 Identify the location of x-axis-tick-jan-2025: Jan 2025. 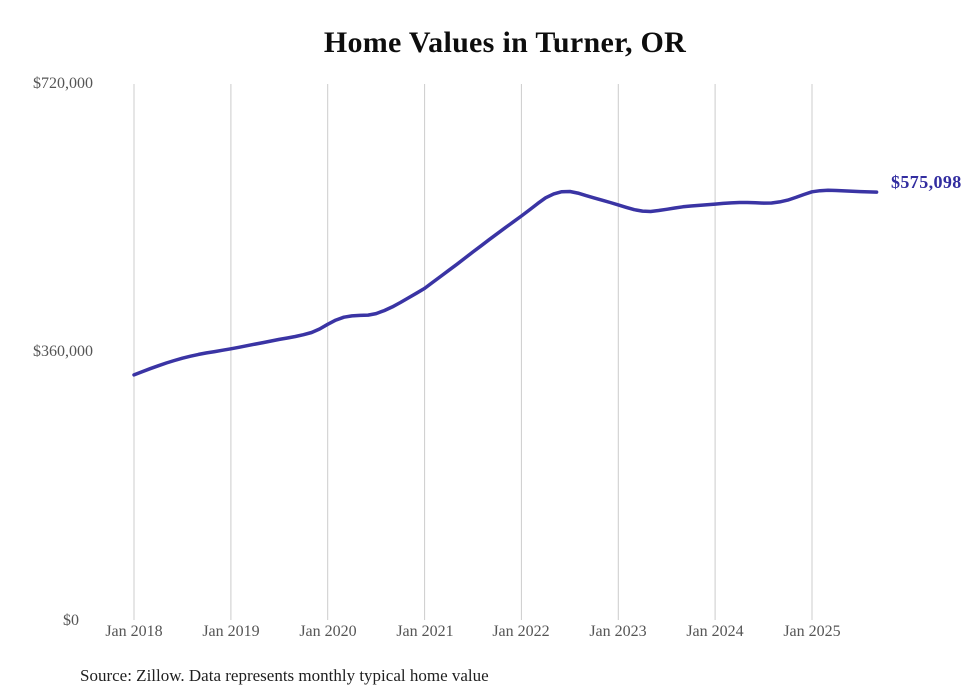
(812, 631).